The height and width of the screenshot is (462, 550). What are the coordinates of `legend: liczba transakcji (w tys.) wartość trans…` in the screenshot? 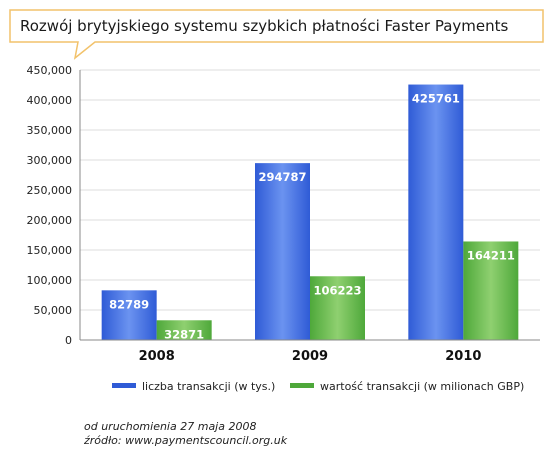 It's located at (318, 386).